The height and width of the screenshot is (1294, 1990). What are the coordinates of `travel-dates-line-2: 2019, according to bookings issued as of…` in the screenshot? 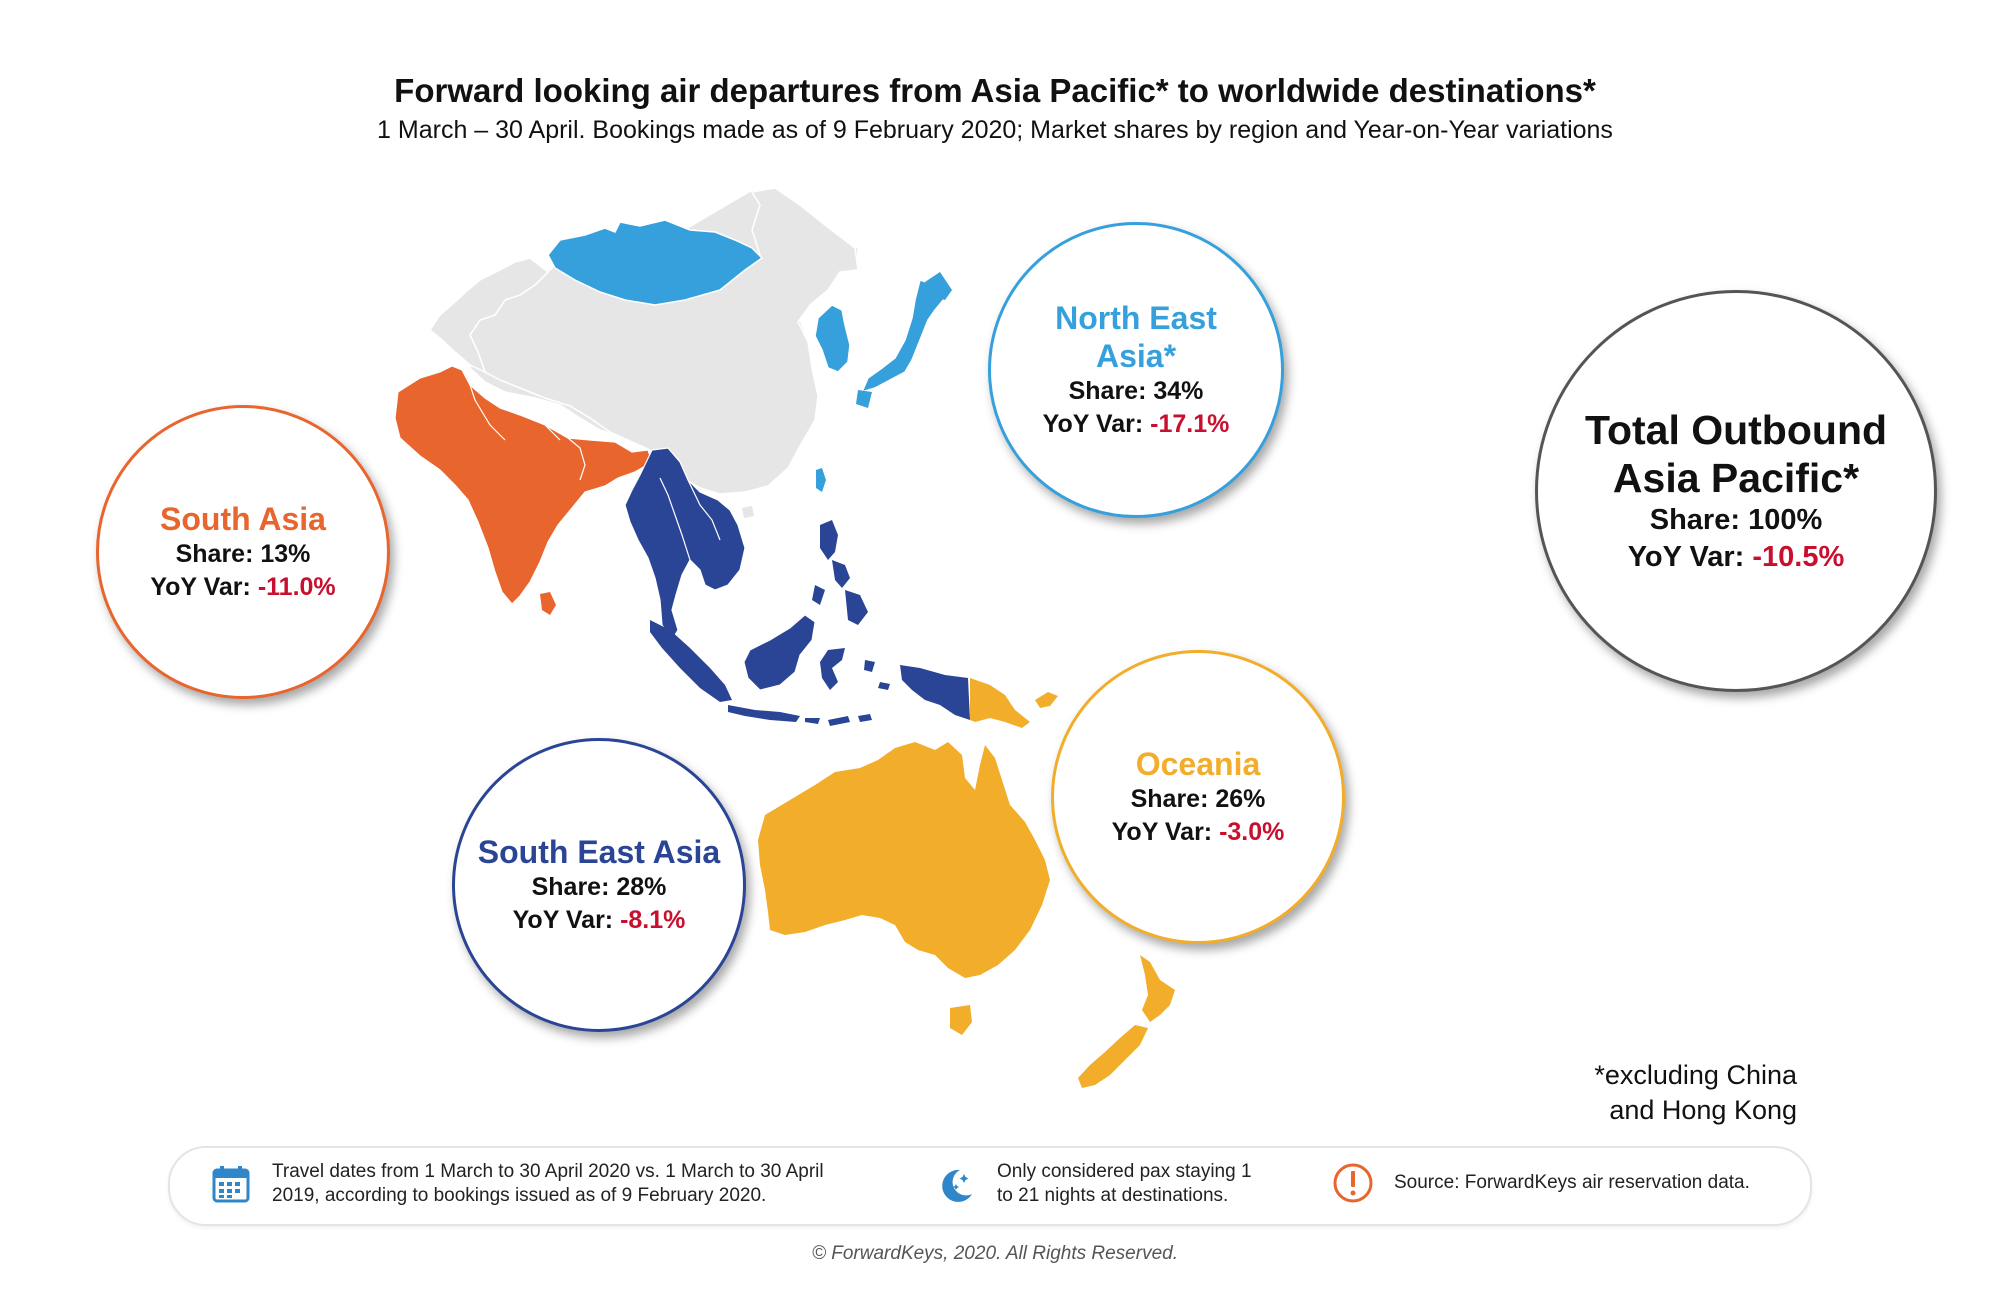 It's located at (519, 1195).